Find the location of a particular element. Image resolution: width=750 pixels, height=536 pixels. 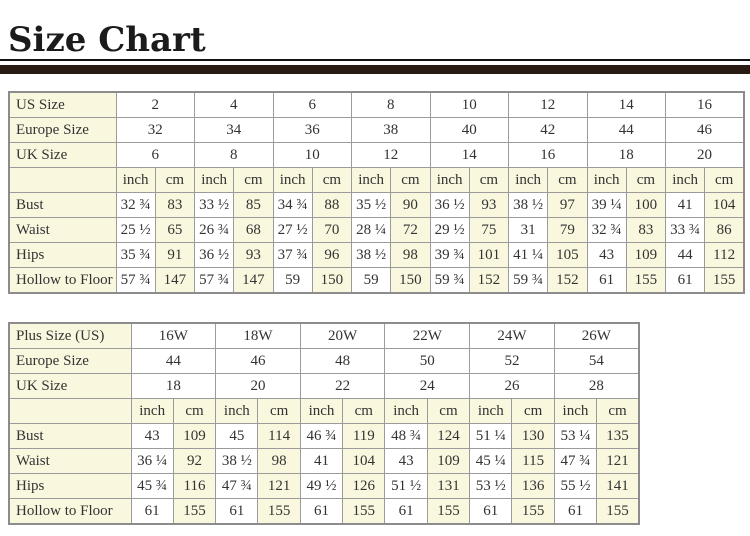

measure-cm-cell: 93 is located at coordinates (489, 205).